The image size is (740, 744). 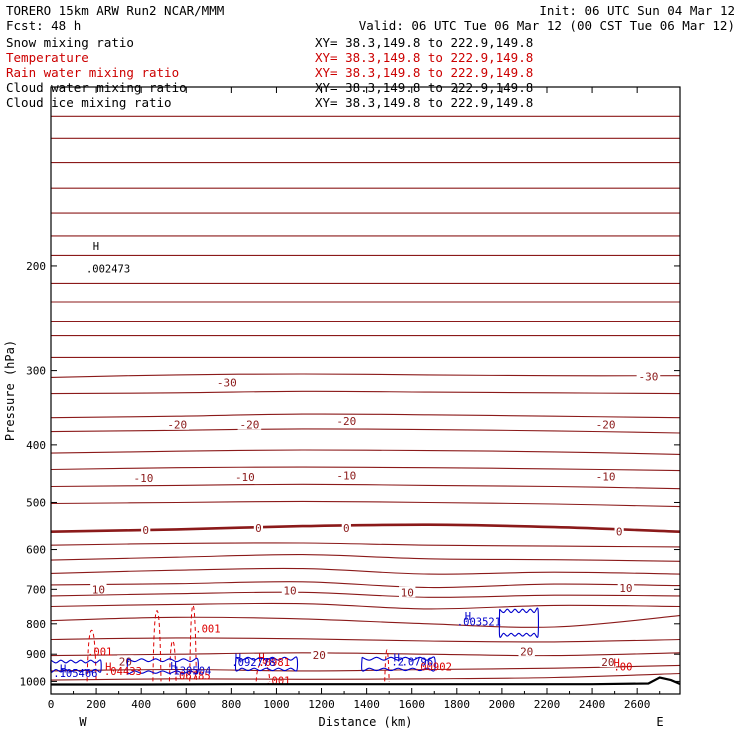 I want to click on y-tick-label: 800, so click(x=36, y=624).